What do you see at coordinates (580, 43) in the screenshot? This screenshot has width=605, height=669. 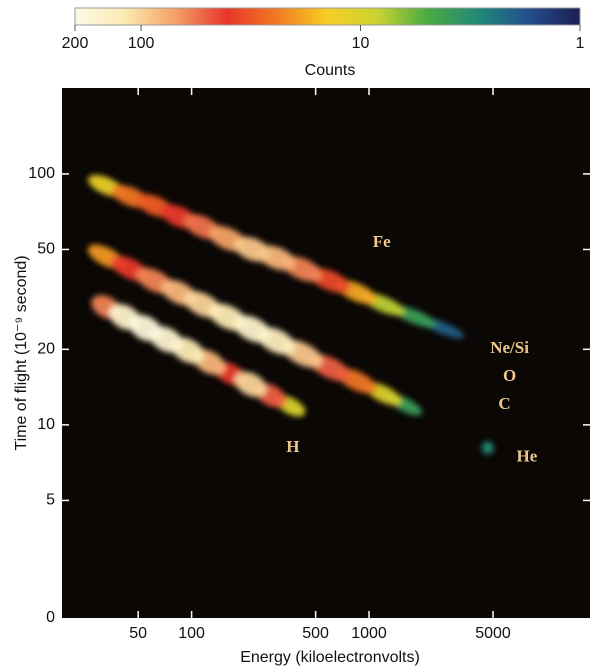 I see `colorbar-tick-label: 1` at bounding box center [580, 43].